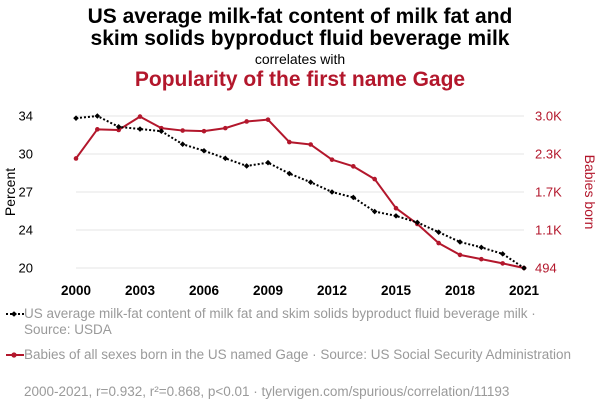 The height and width of the screenshot is (414, 600). I want to click on y-right-tick-label: 1.1K, so click(548, 230).